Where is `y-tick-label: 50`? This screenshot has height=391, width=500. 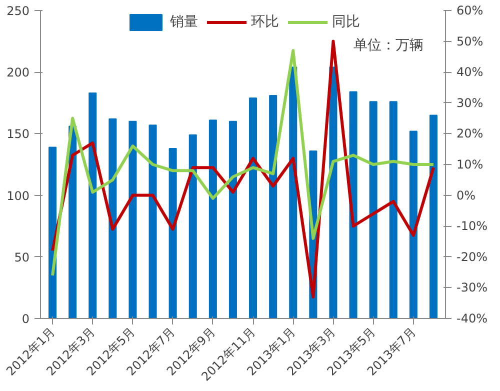 y-tick-label: 50 is located at coordinates (22, 257).